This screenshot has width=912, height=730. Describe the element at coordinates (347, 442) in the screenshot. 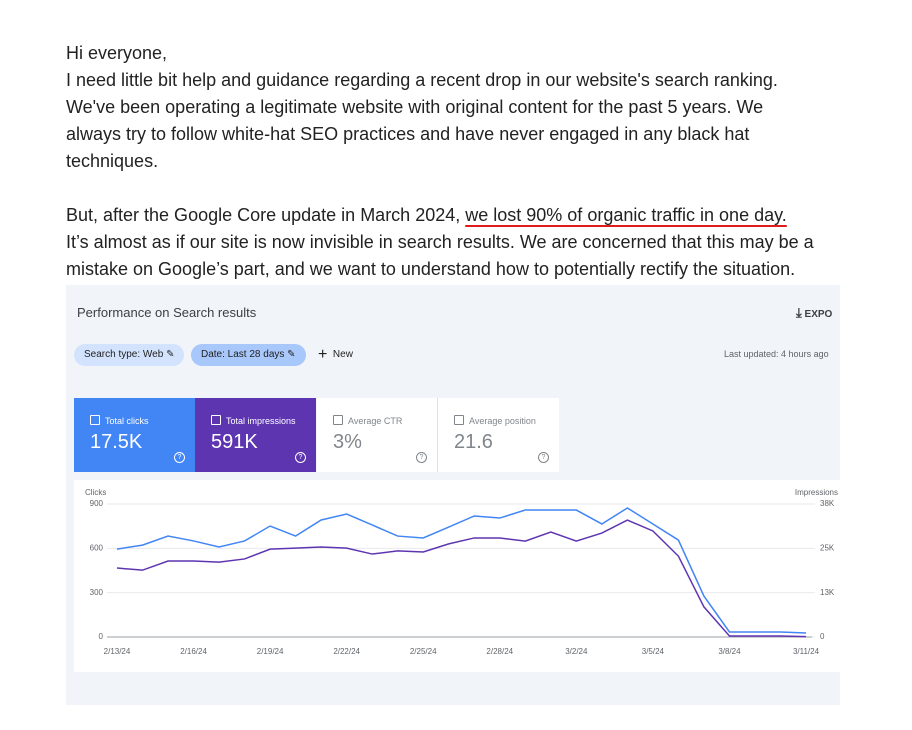

I see `card-value: 3%` at that location.